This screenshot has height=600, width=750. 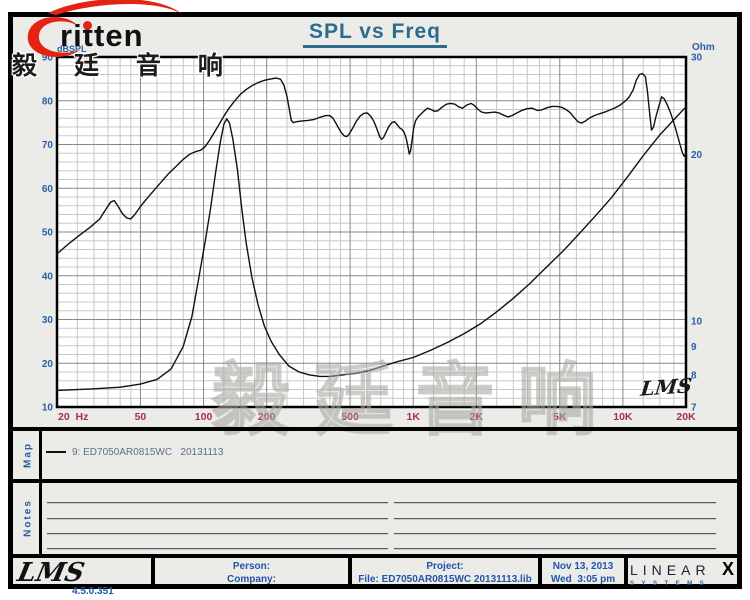 I want to click on freq-axis-tick: 1K, so click(x=413, y=417).